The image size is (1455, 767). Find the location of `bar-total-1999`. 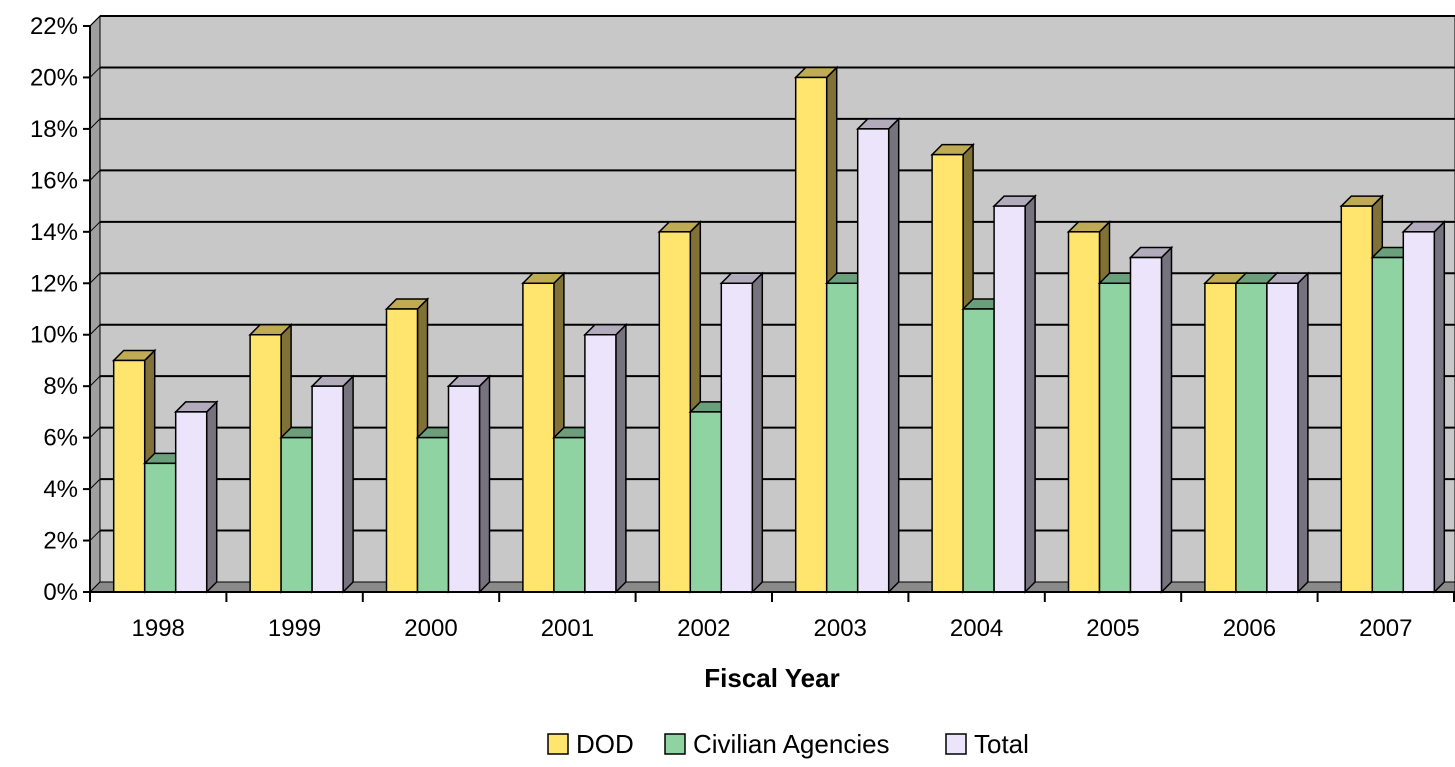

bar-total-1999 is located at coordinates (332, 484).